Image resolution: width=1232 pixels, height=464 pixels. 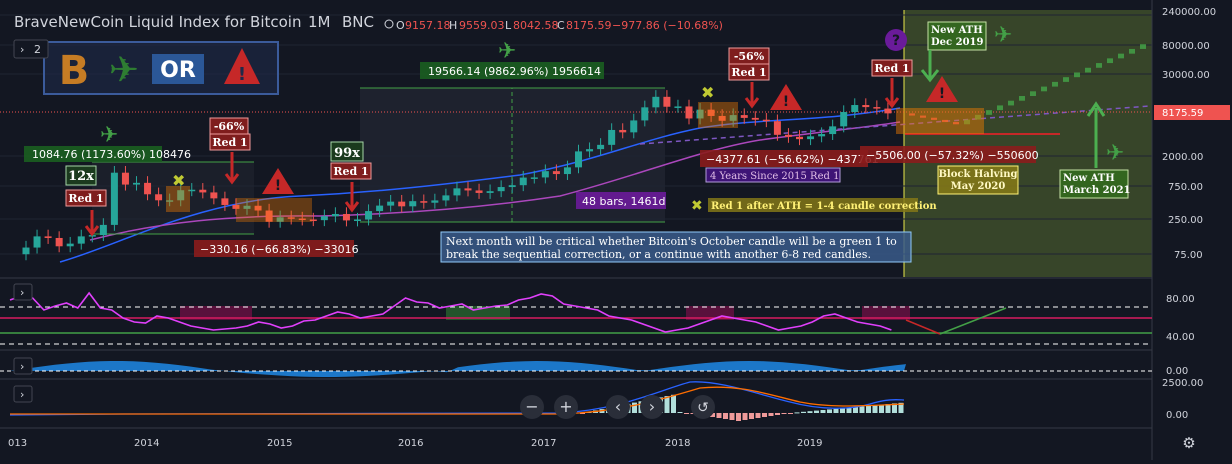 I want to click on settings-gear-icon: ⚙, so click(x=1188, y=443).